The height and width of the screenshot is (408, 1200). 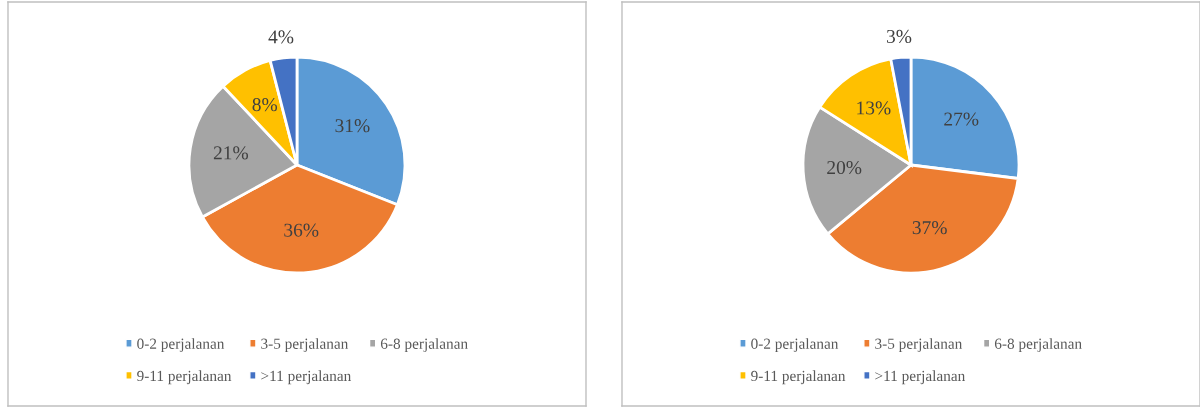 I want to click on data-label: 21%, so click(x=231, y=153).